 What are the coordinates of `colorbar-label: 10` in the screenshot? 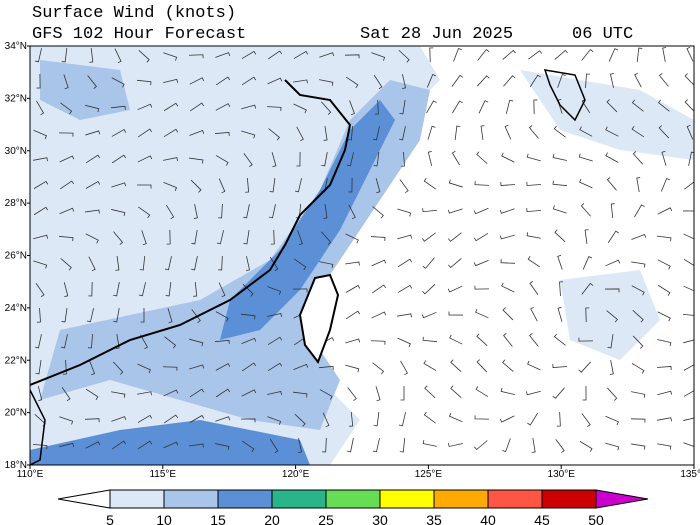 It's located at (164, 518).